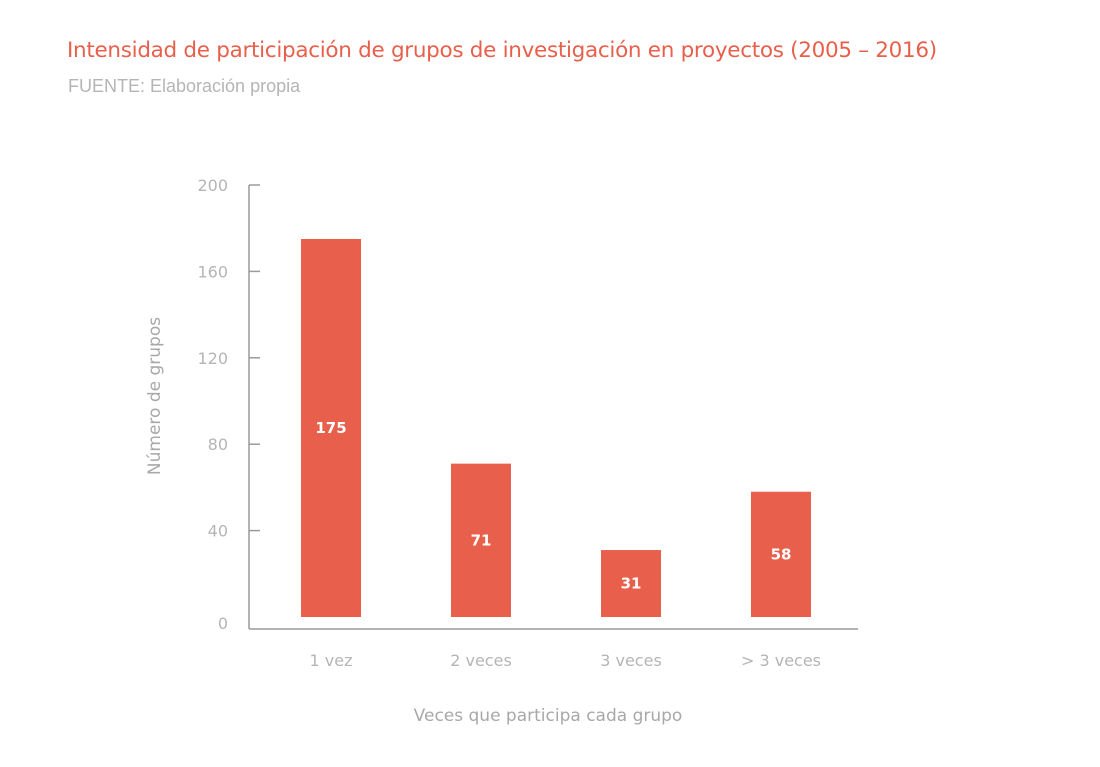 The height and width of the screenshot is (767, 1100). I want to click on y-tick-label: 40, so click(218, 531).